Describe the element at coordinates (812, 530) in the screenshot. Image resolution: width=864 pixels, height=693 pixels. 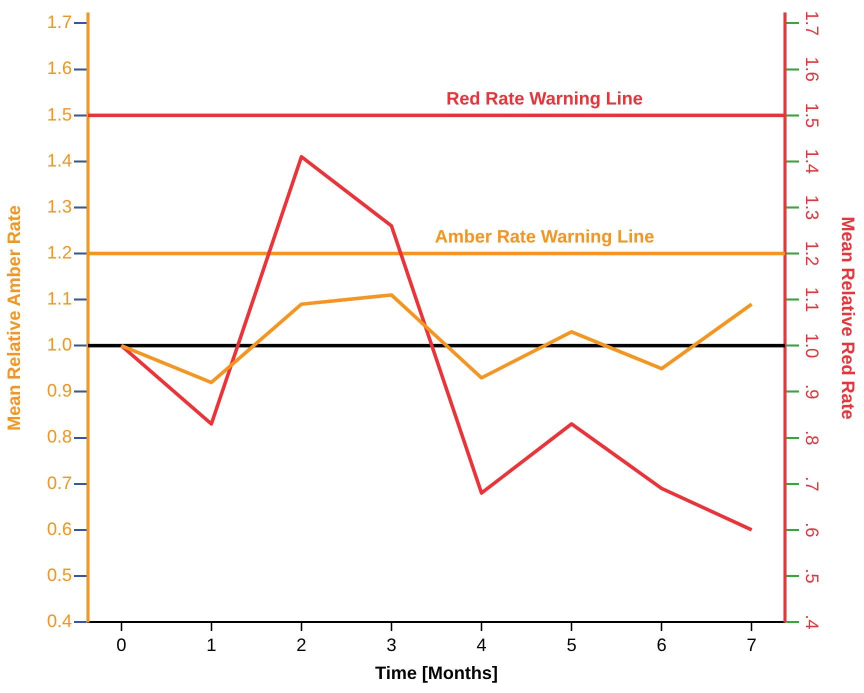
I see `y2-tick-label: .6` at that location.